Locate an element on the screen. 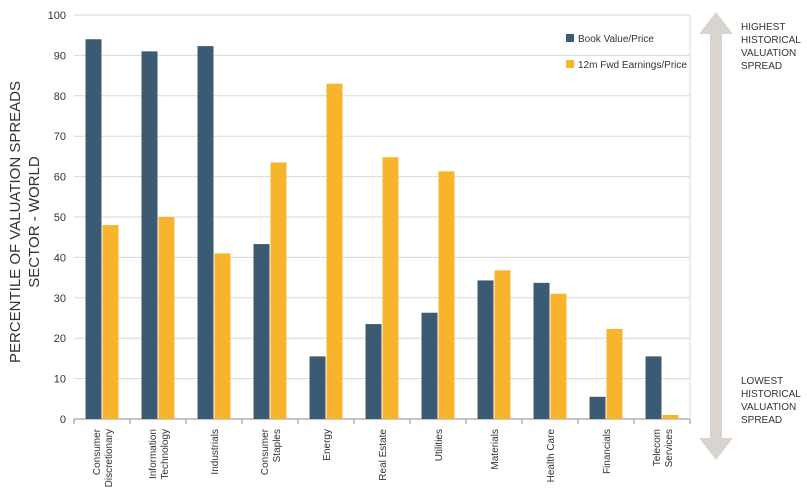 The image size is (807, 499). y-tick-label: 60 is located at coordinates (60, 178).